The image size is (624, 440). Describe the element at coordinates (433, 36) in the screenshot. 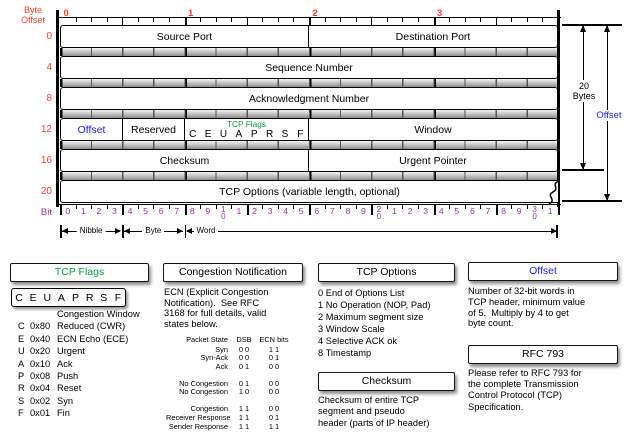

I see `field-destination-port: Destination Port` at that location.